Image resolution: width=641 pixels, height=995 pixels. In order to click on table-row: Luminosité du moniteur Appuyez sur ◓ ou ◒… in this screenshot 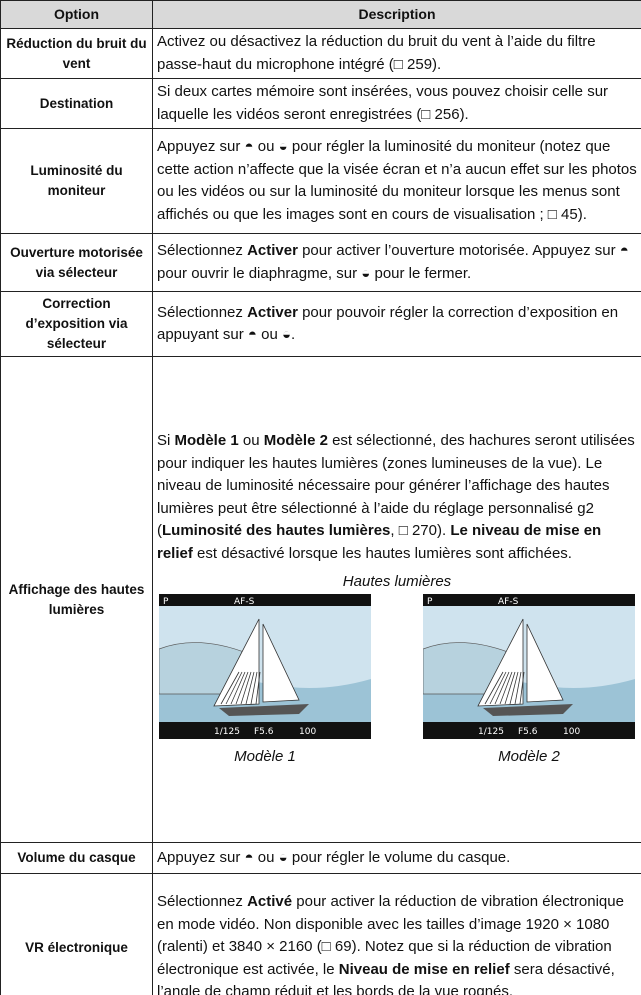, I will do `click(320, 181)`.